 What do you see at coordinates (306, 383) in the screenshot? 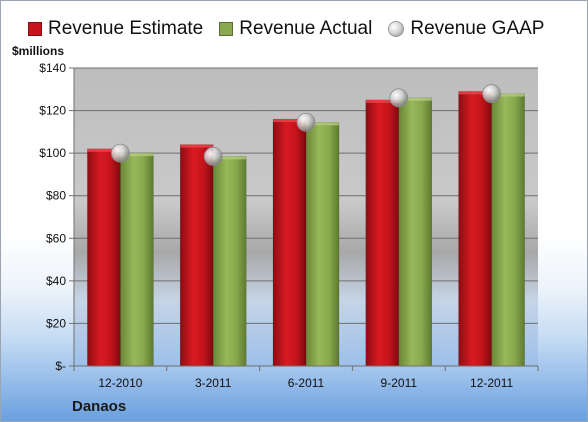
I see `x-tick-label: 6-2011` at bounding box center [306, 383].